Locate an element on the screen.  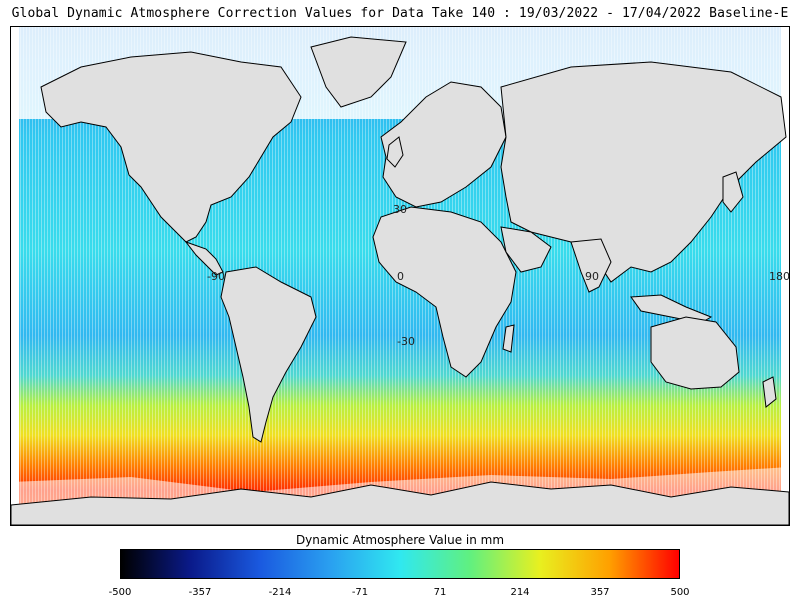
colorbar-tick-label: 500 is located at coordinates (680, 592).